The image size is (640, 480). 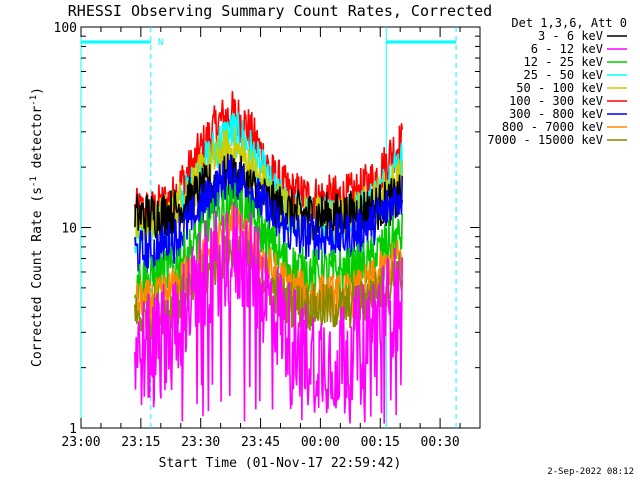 What do you see at coordinates (140, 442) in the screenshot?
I see `x-tick-label-1: 23:15` at bounding box center [140, 442].